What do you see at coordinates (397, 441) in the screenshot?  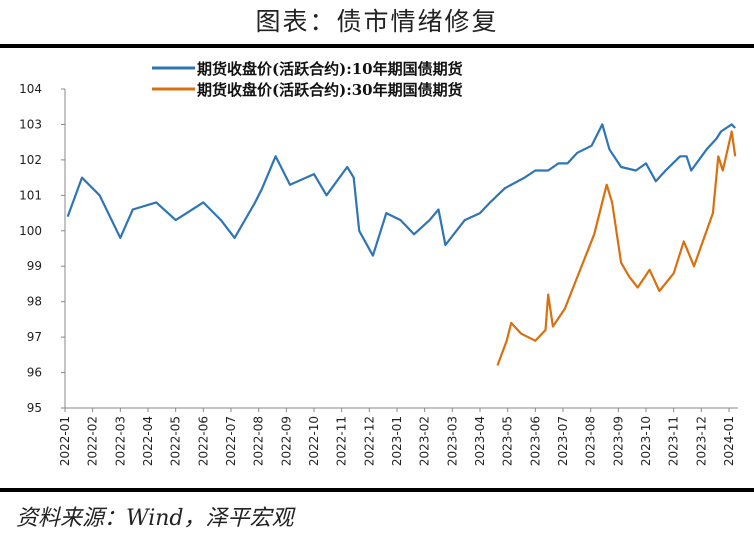 I see `x-tick-label: 2023-01` at bounding box center [397, 441].